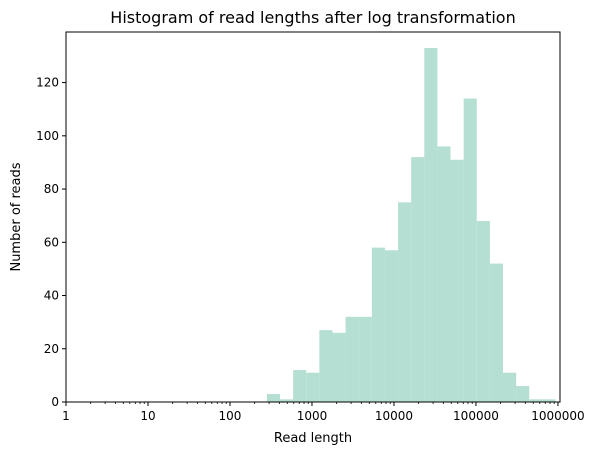  I want to click on x-tick-label: 10000, so click(394, 416).